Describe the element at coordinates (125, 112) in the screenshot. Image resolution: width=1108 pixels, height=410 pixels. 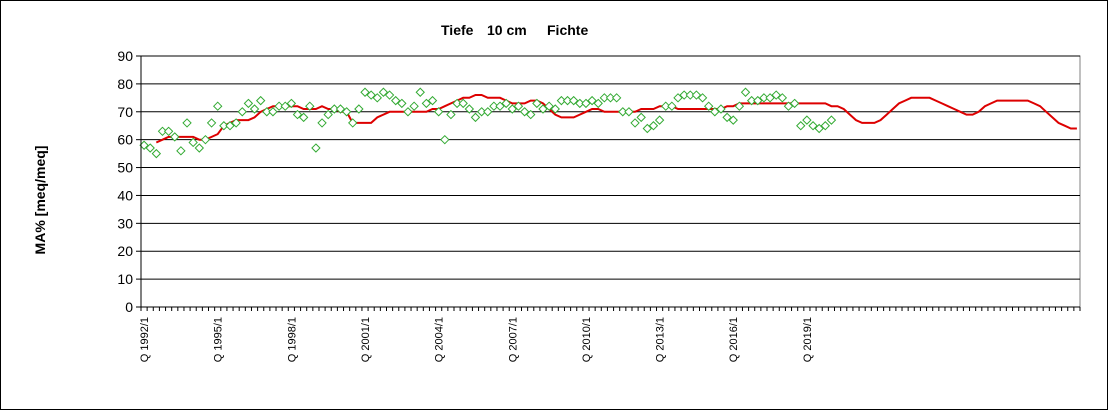
I see `y-tick-label: 70` at that location.